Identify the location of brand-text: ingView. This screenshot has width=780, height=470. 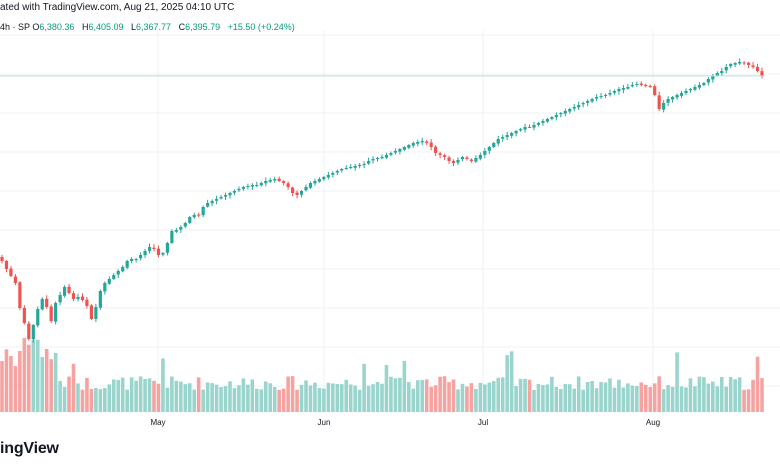
(29, 448).